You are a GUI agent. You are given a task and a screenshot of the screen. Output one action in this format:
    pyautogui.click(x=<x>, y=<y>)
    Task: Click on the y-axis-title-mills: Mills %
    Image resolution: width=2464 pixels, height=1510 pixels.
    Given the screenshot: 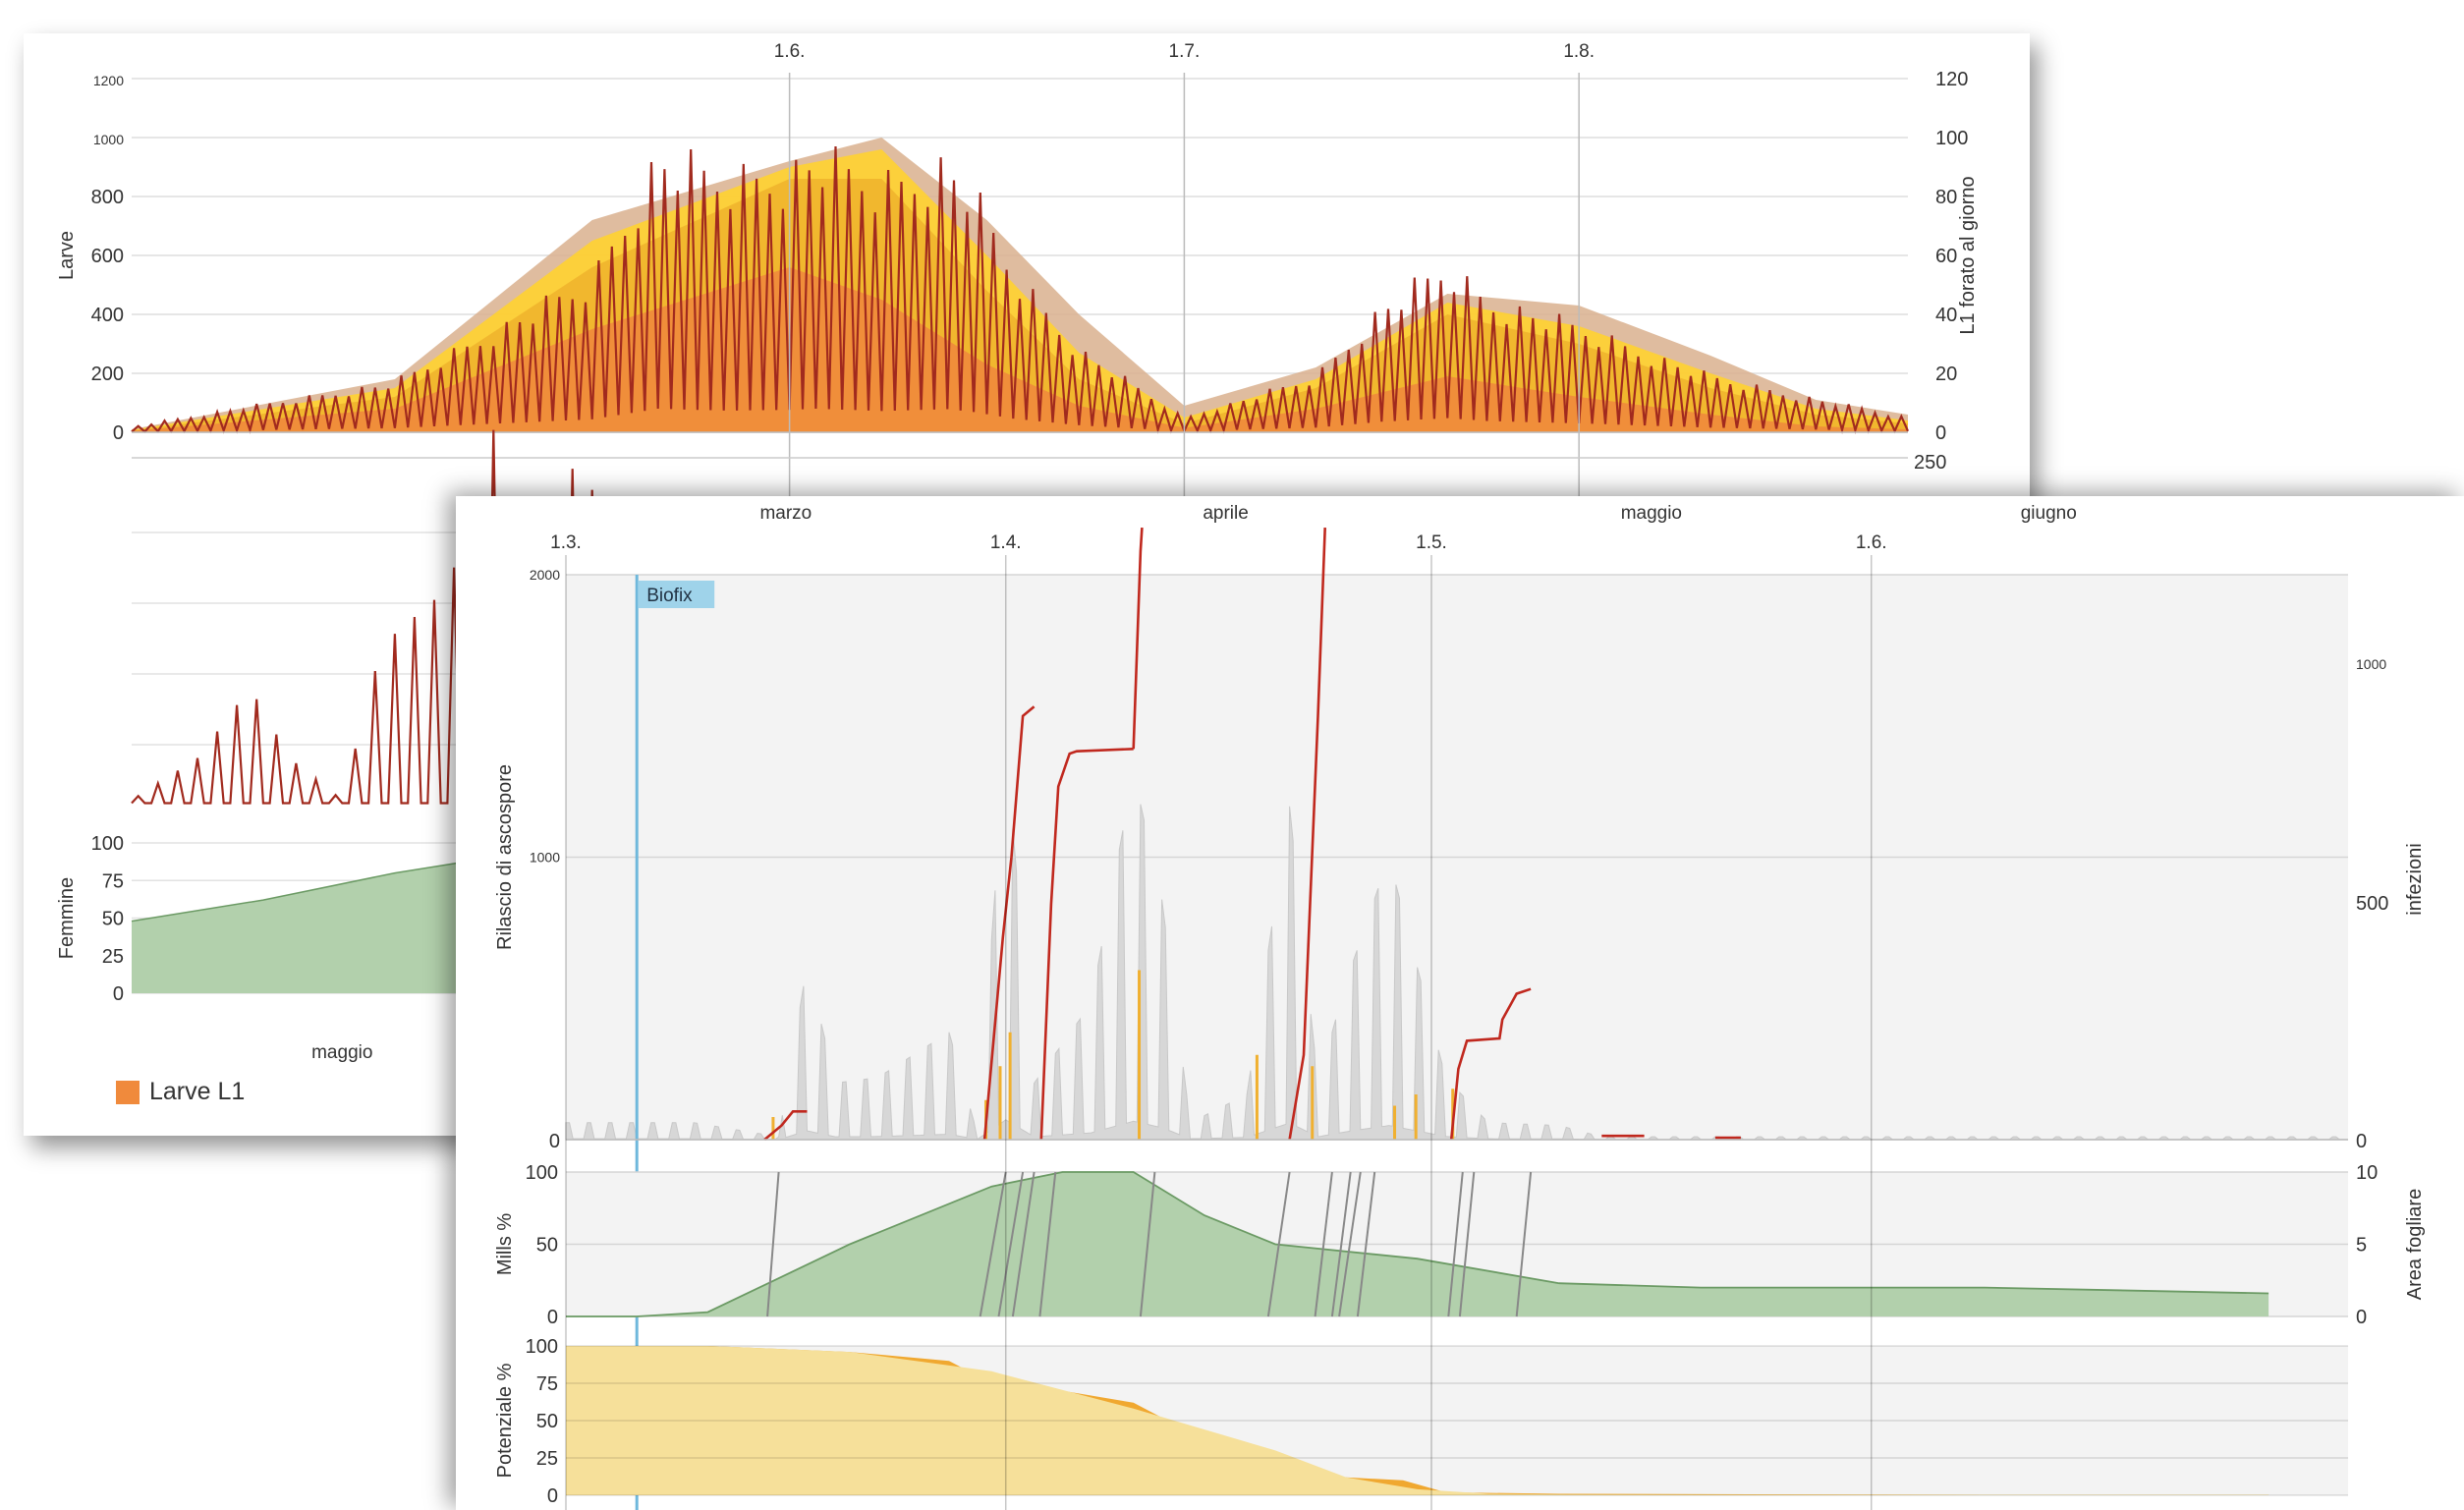 What is the action you would take?
    pyautogui.click(x=505, y=1244)
    